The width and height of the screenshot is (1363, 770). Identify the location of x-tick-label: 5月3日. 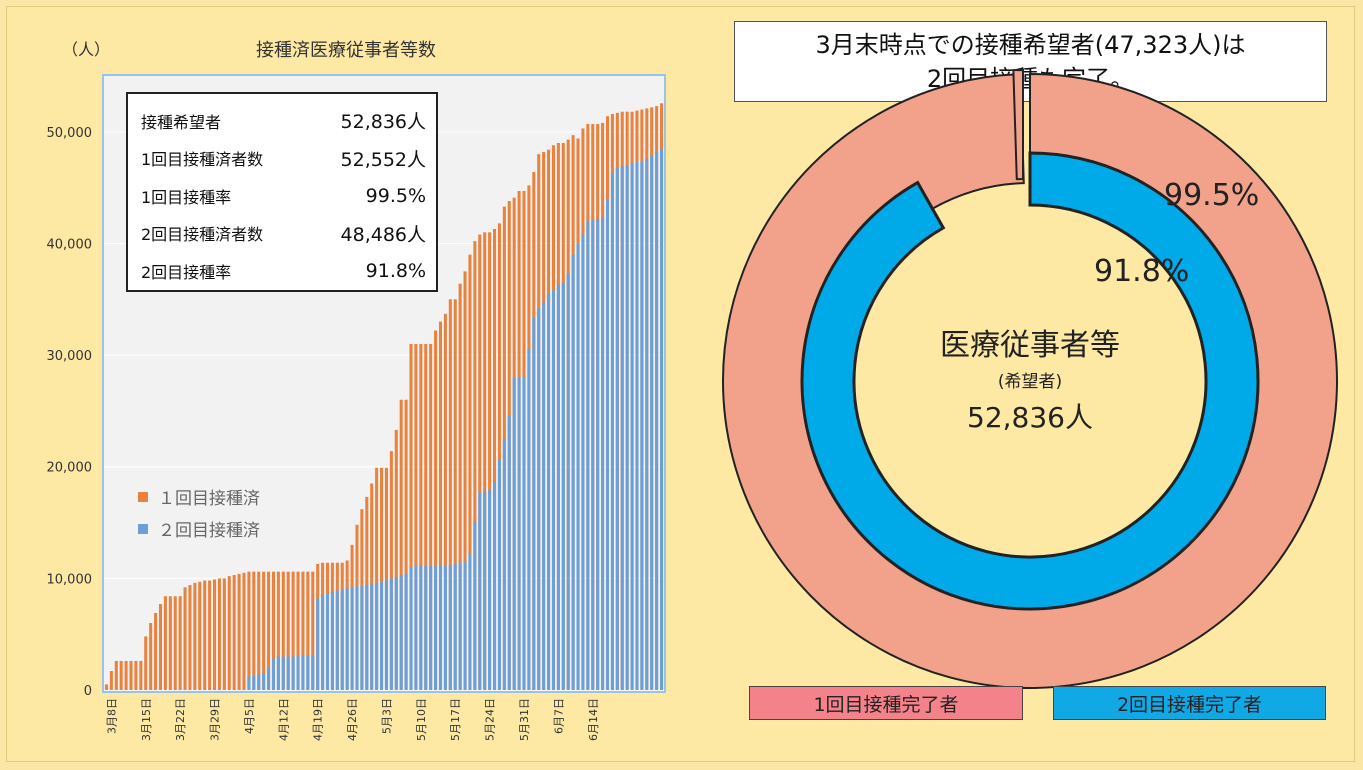
(386, 716).